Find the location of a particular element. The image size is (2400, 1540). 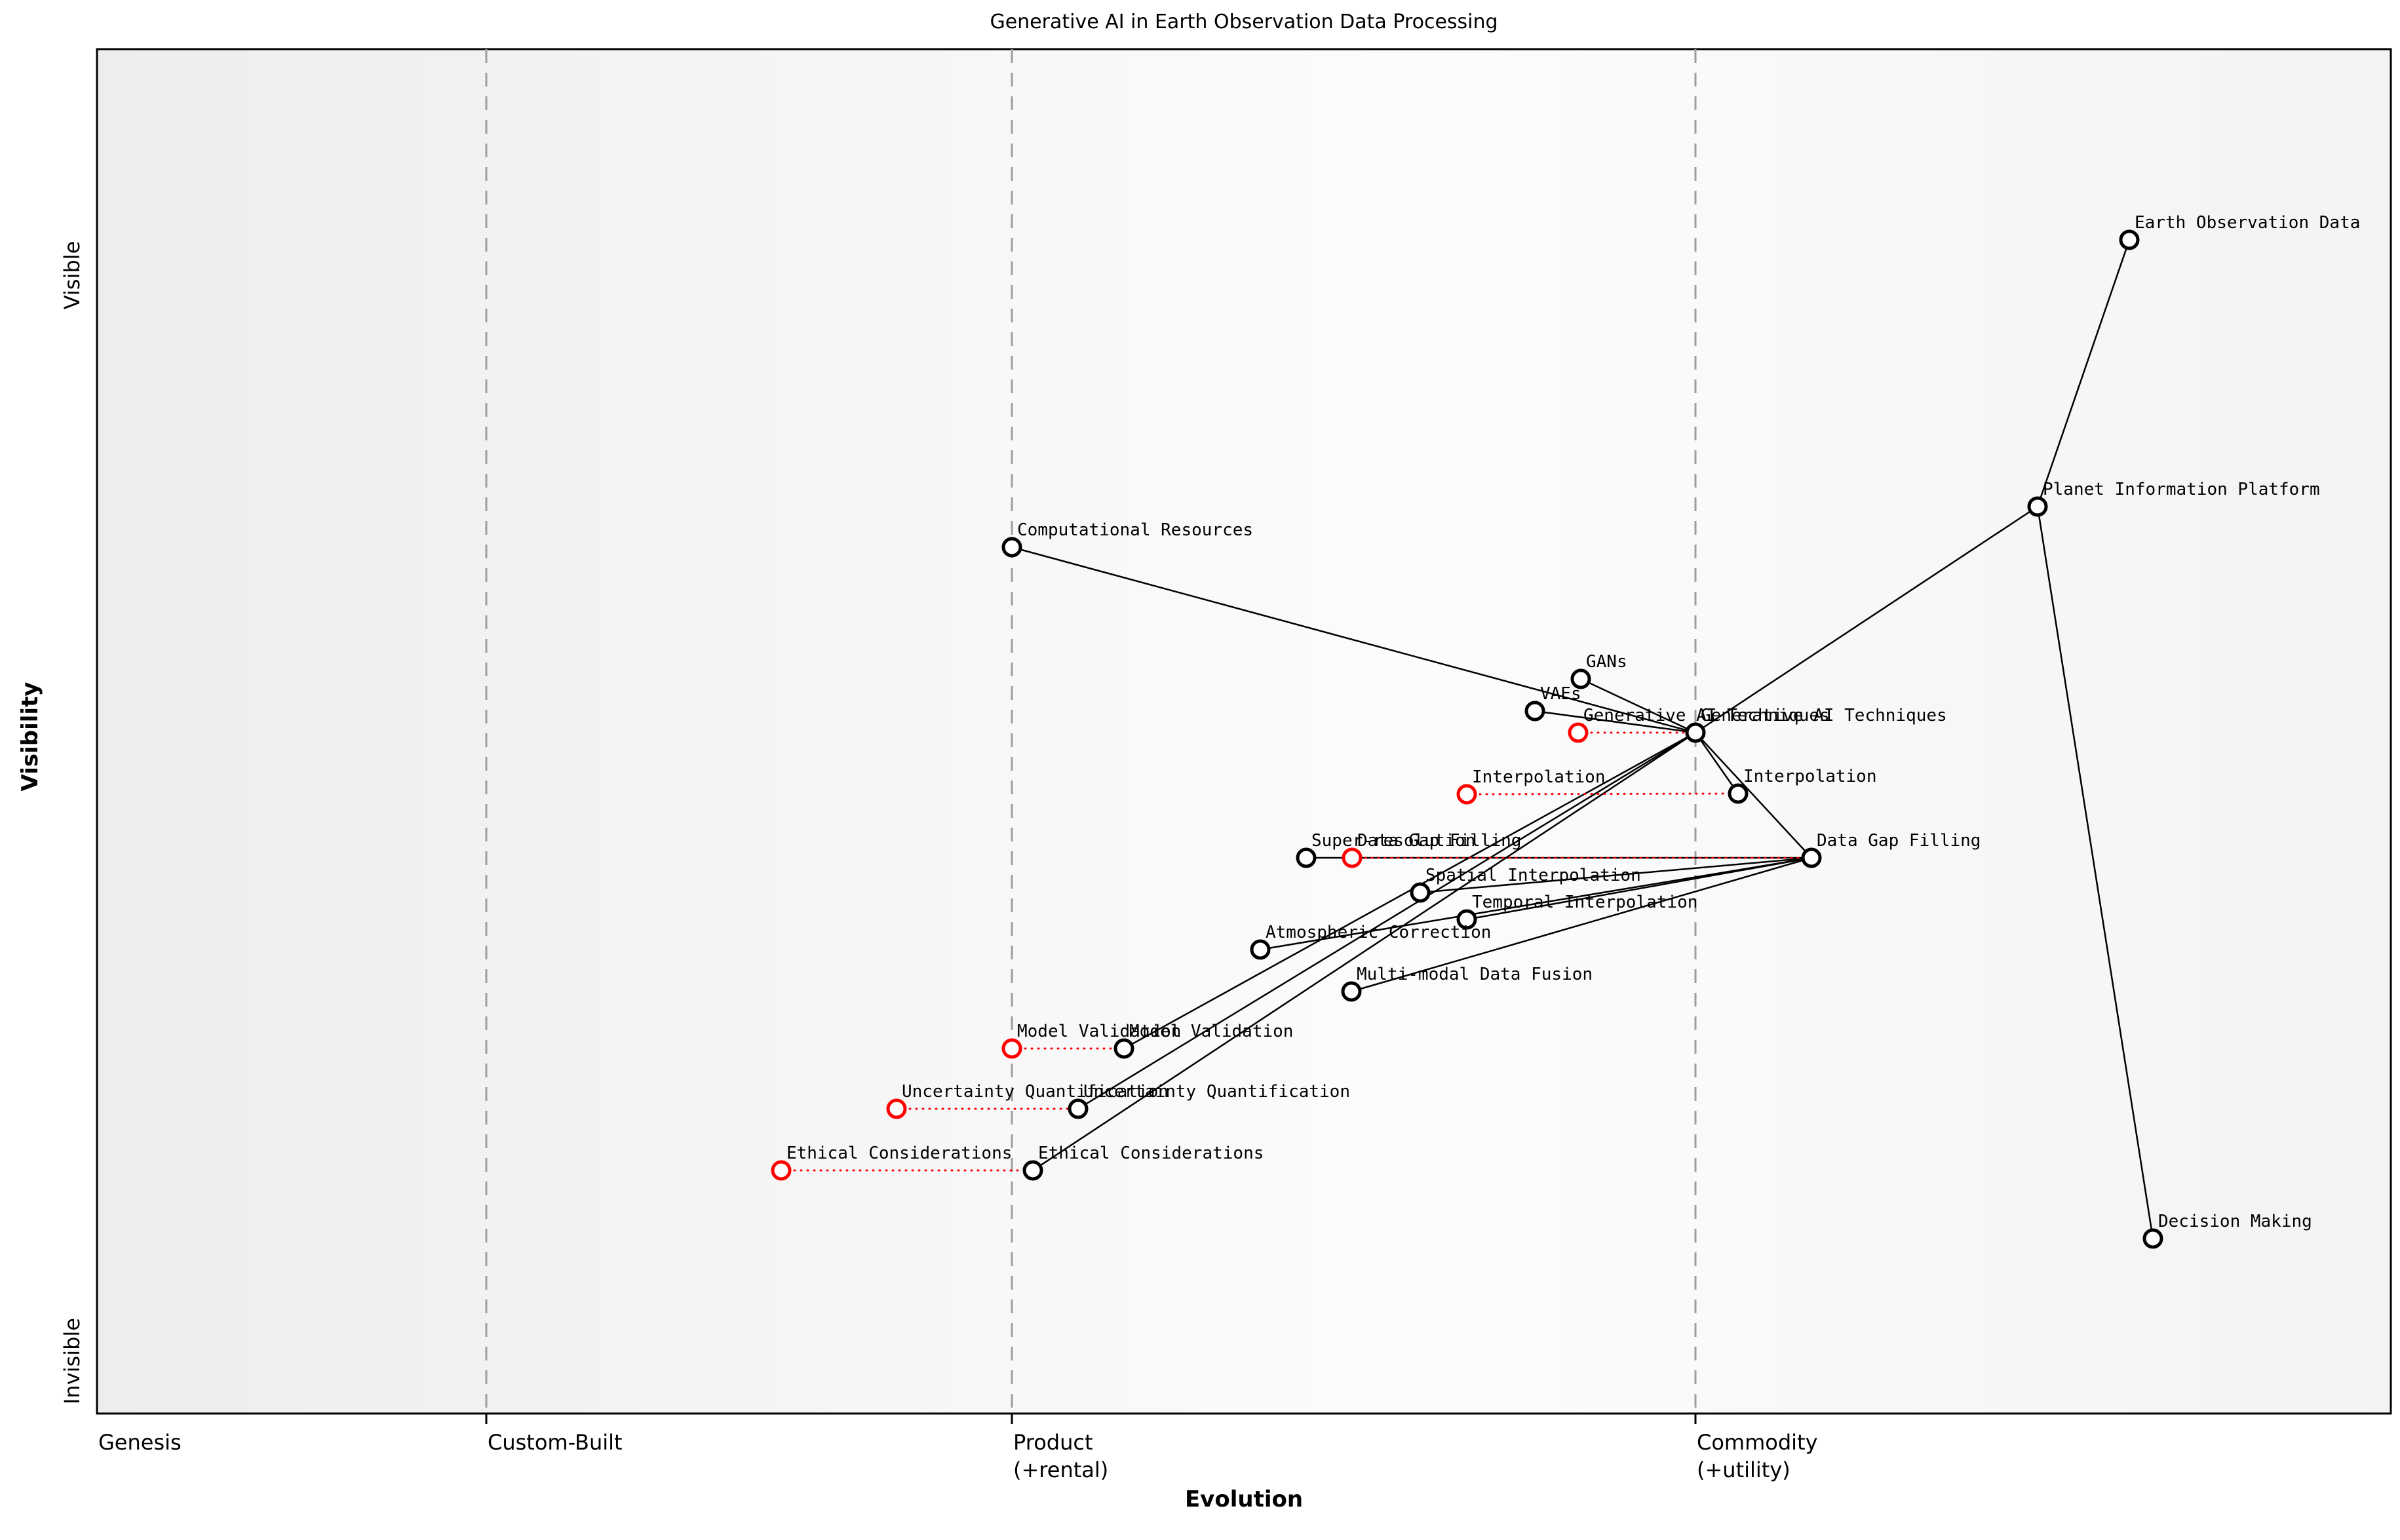

edge-mmdf-dgf is located at coordinates (1581, 925).